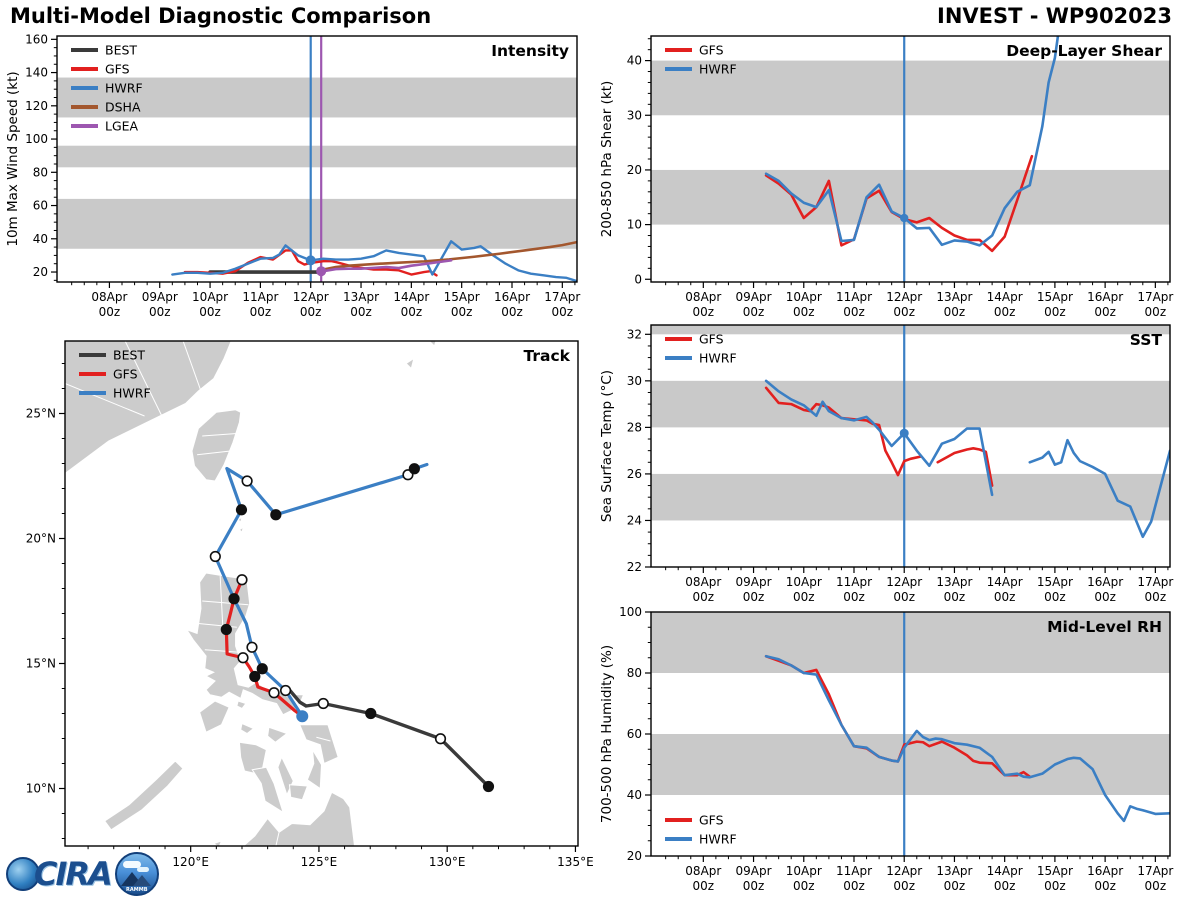 The image size is (1200, 900). Describe the element at coordinates (634, 567) in the screenshot. I see `tick-label: 22` at that location.